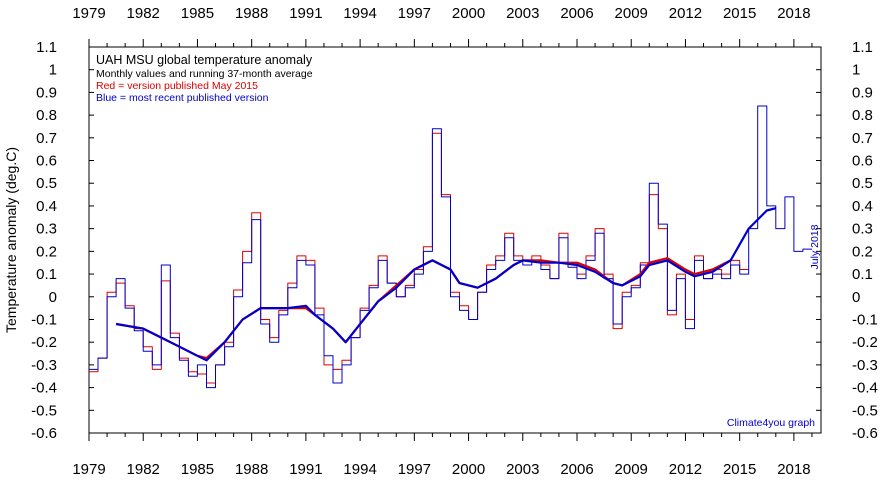 The height and width of the screenshot is (481, 880). Describe the element at coordinates (204, 60) in the screenshot. I see `chart-title: UAH MSU global temperature anomaly` at that location.